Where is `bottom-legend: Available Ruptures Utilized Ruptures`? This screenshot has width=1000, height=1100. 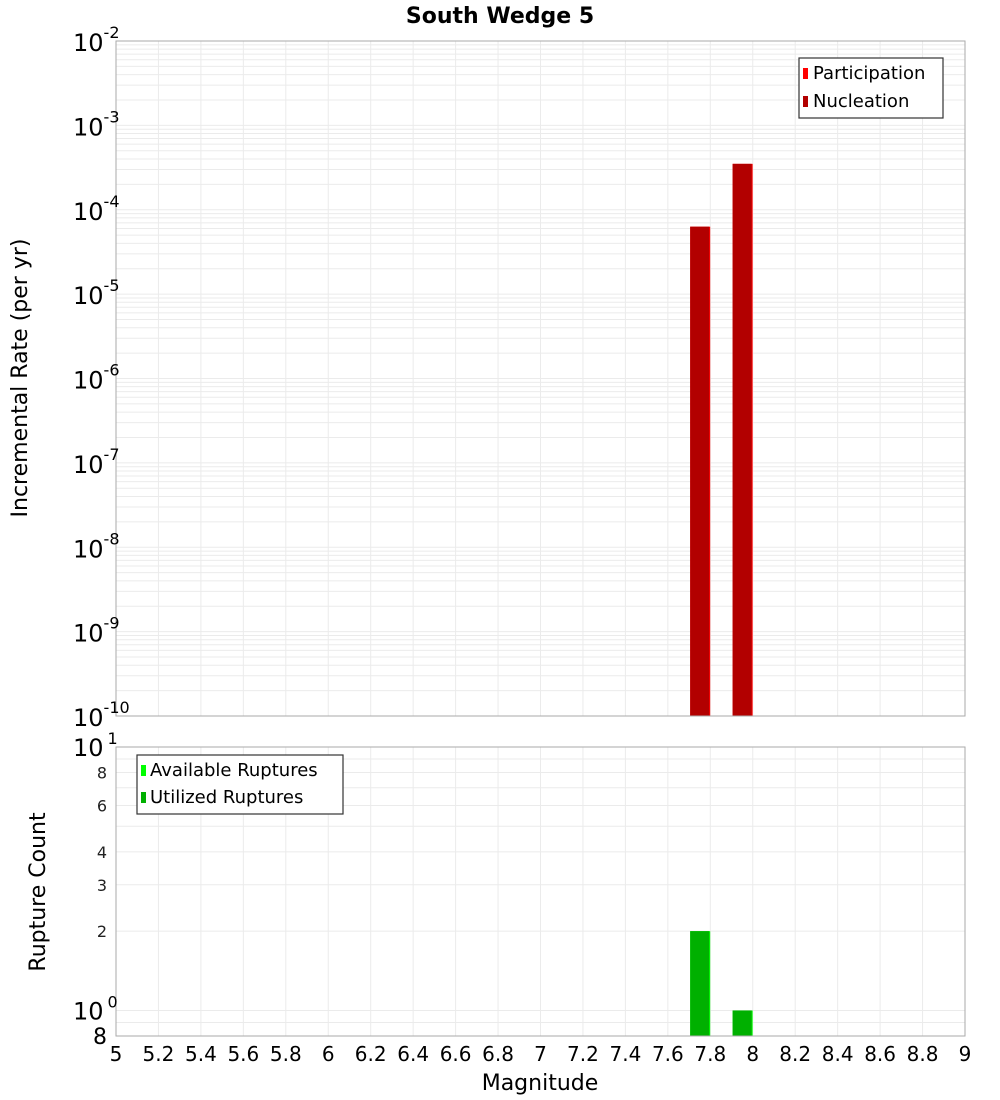
bottom-legend: Available Ruptures Utilized Ruptures is located at coordinates (240, 784).